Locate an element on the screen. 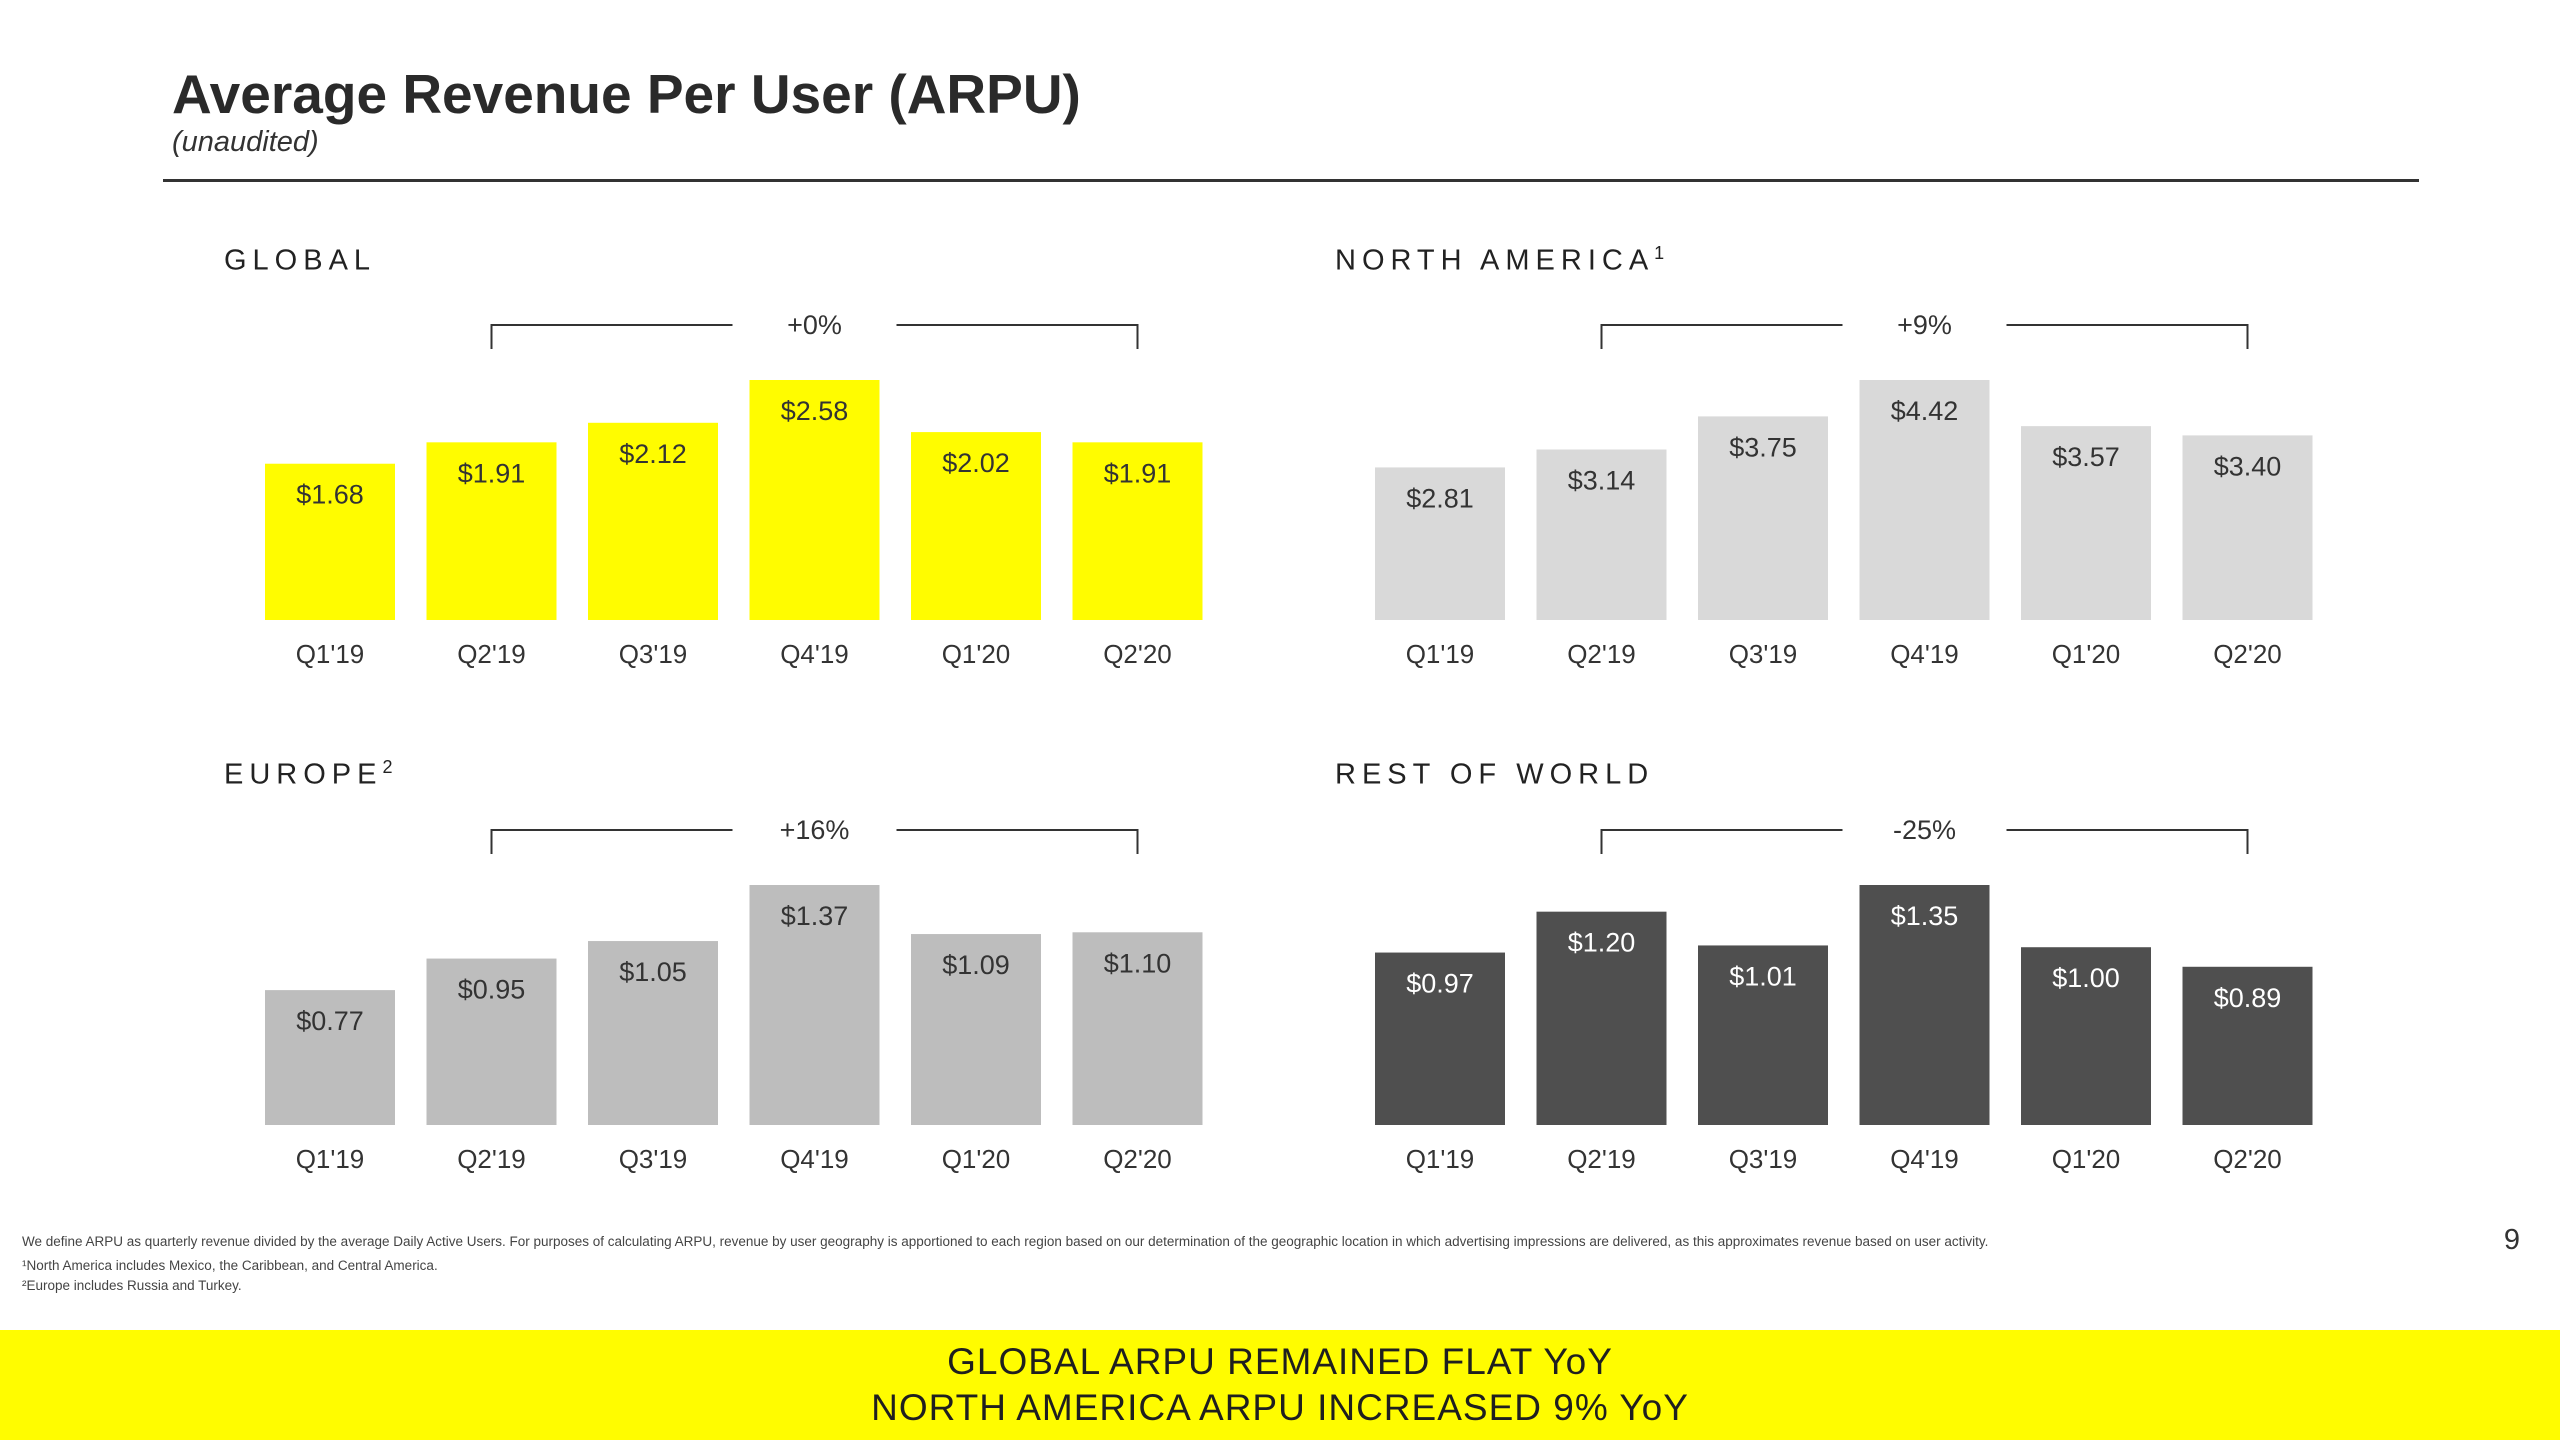 The image size is (2560, 1440). europe-data-label-0: $0.77 is located at coordinates (330, 1021).